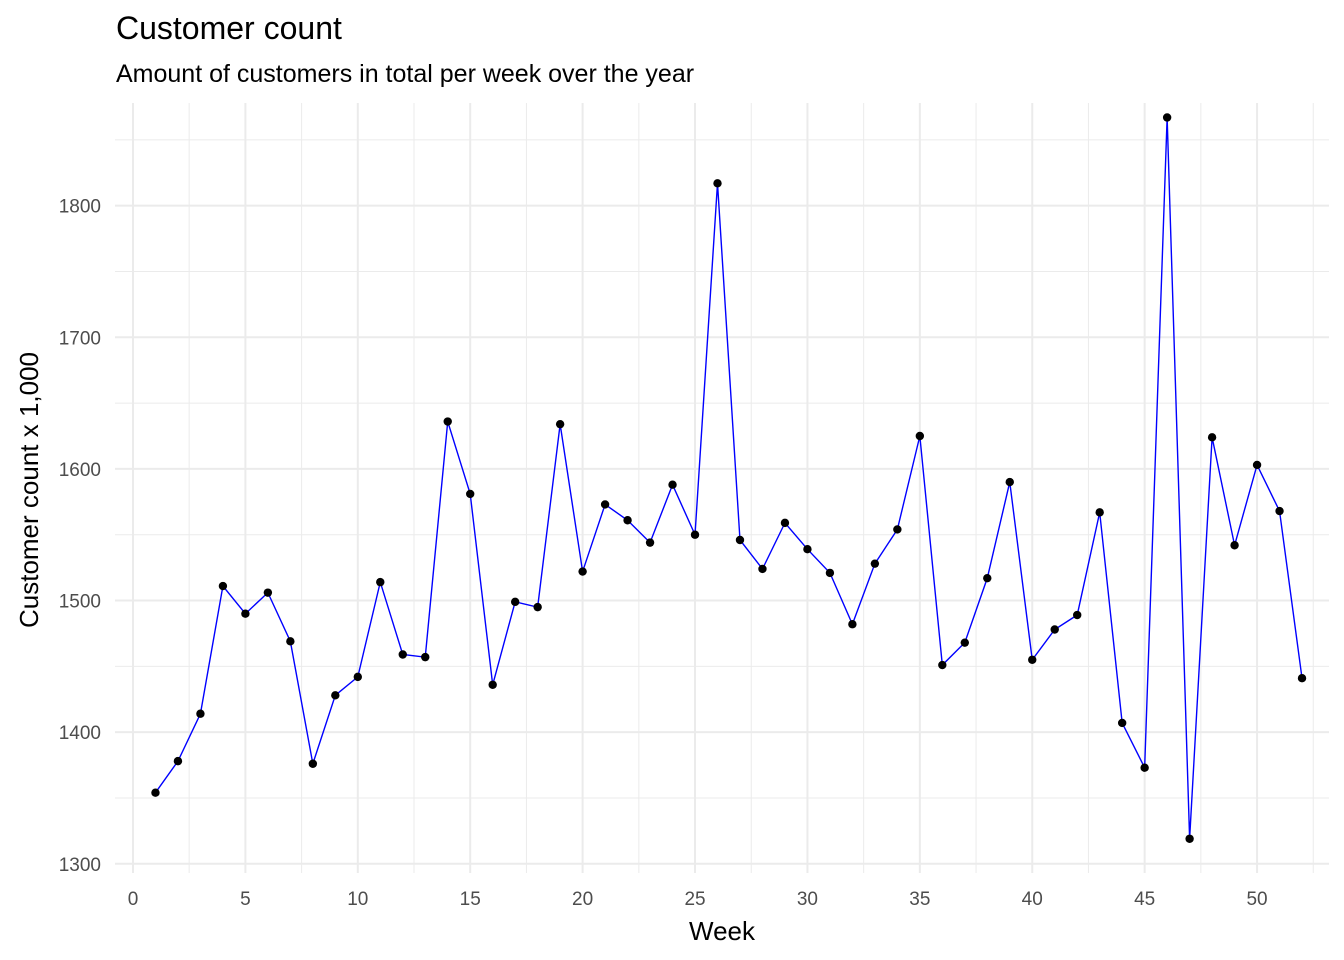  What do you see at coordinates (694, 899) in the screenshot?
I see `x-tick-label: 25` at bounding box center [694, 899].